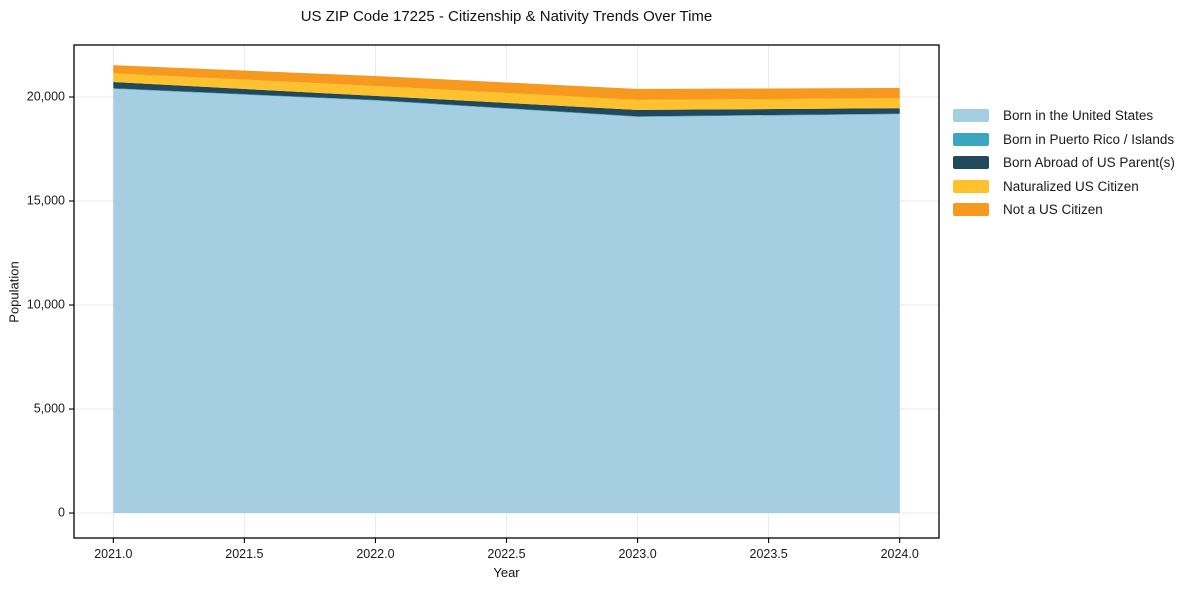 The width and height of the screenshot is (1189, 590). What do you see at coordinates (1053, 210) in the screenshot?
I see `legend-label: Not a US Citizen` at bounding box center [1053, 210].